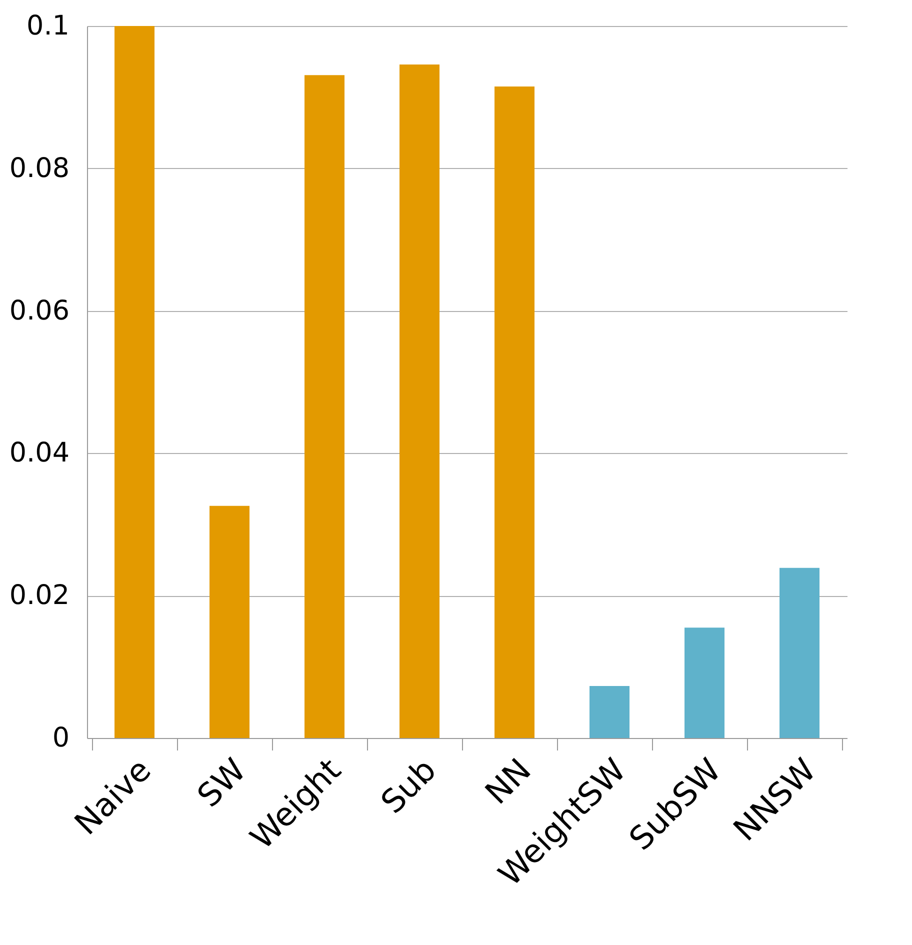 The image size is (912, 945). What do you see at coordinates (39, 310) in the screenshot?
I see `y-tick-label: 0.06` at bounding box center [39, 310].